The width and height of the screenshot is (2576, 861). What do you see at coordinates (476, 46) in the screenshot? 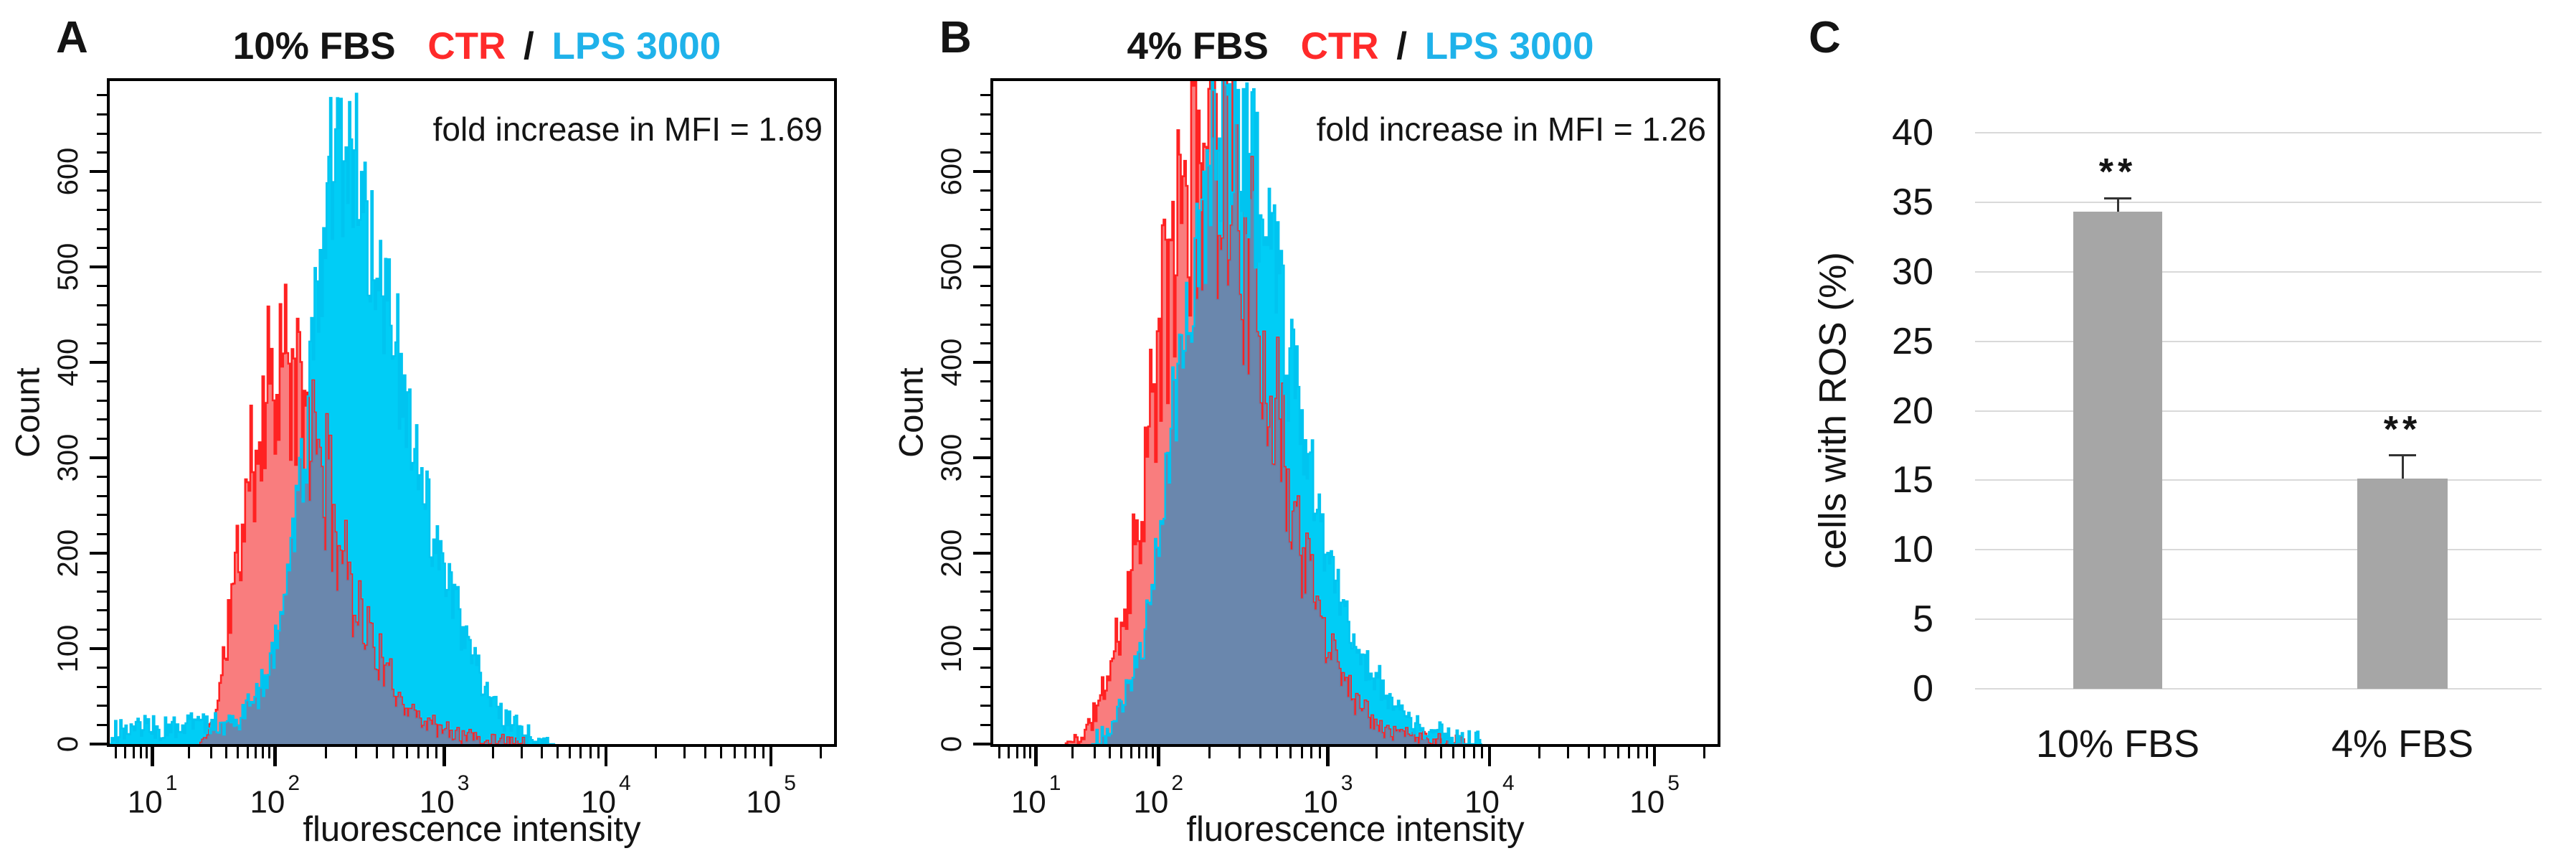
I see `panel-a-title: 10% FBS CTR / LPS 3000` at bounding box center [476, 46].